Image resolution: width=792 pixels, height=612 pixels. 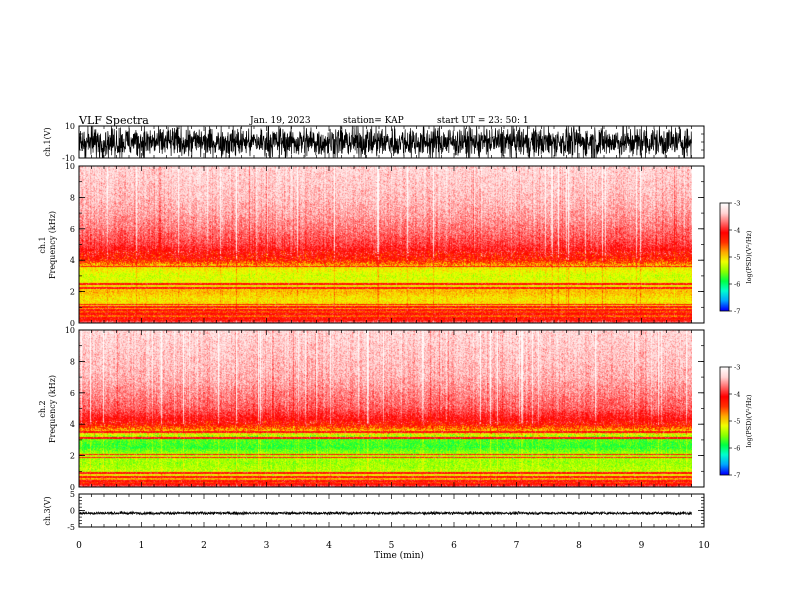 What do you see at coordinates (704, 546) in the screenshot?
I see `x-tick-label: 10` at bounding box center [704, 546].